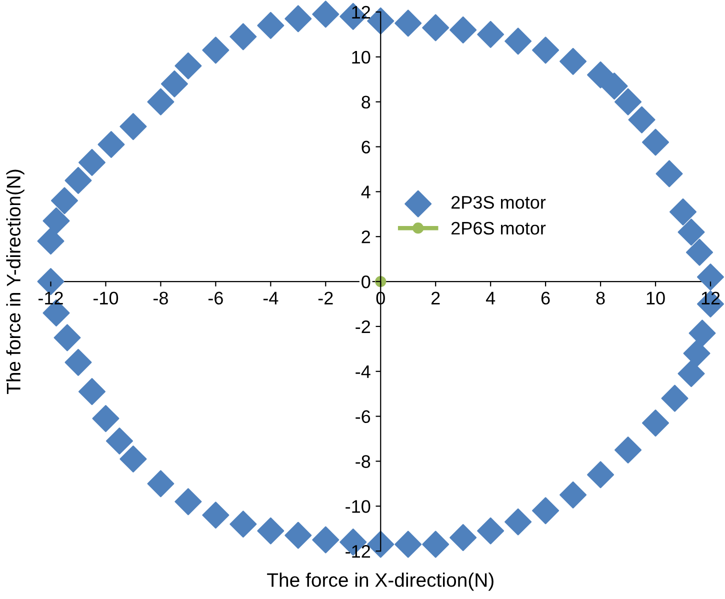  Describe the element at coordinates (499, 228) in the screenshot. I see `legend-label: 2P6S motor` at that location.